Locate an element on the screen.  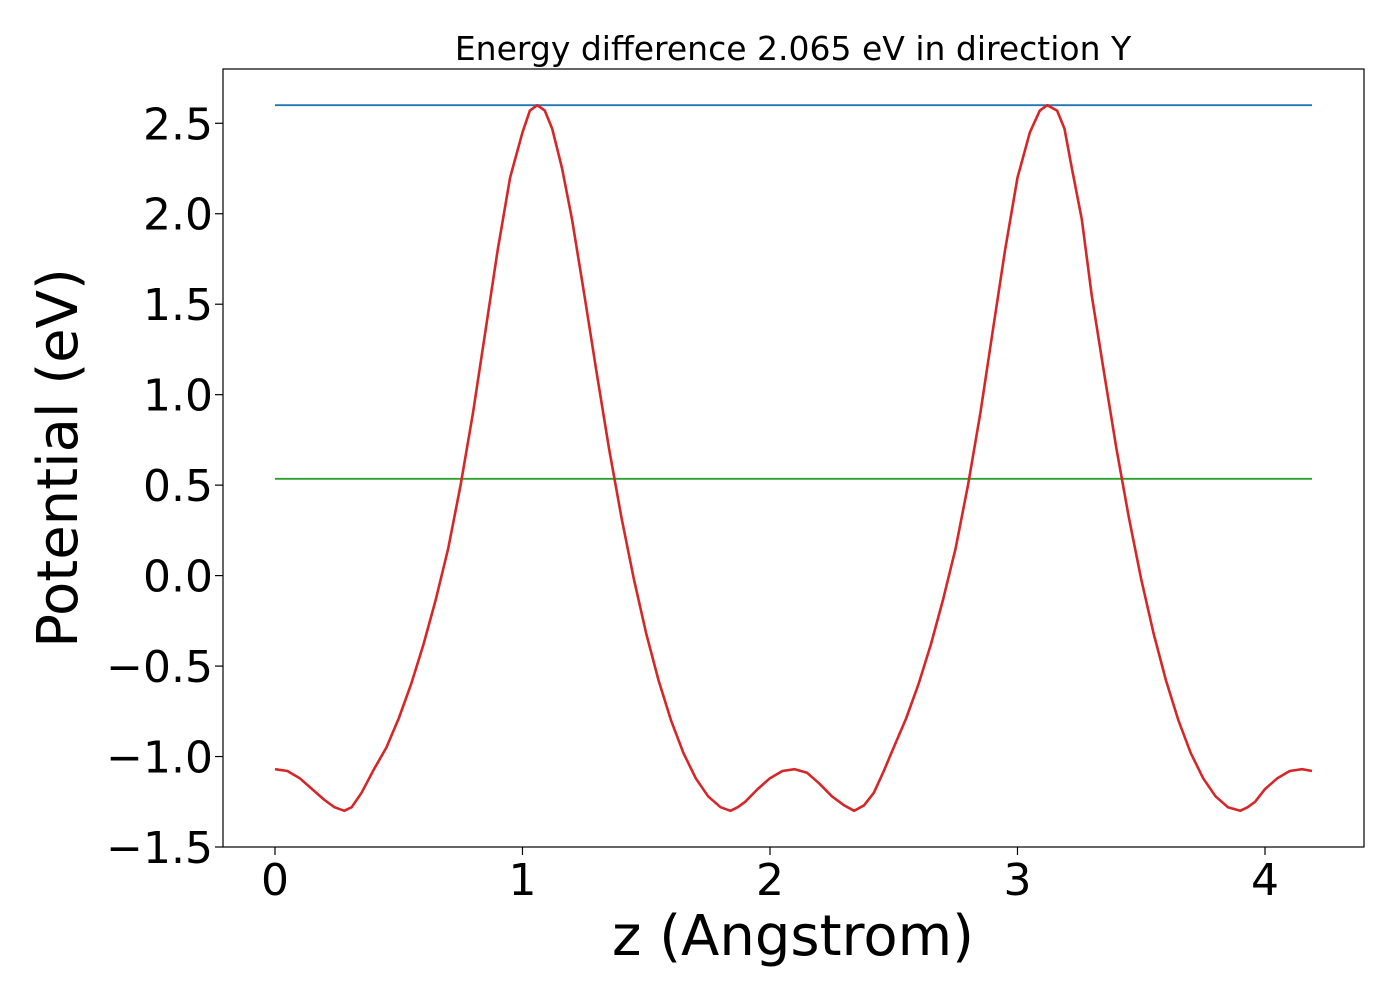
x-tick-label: 1 is located at coordinates (522, 880).